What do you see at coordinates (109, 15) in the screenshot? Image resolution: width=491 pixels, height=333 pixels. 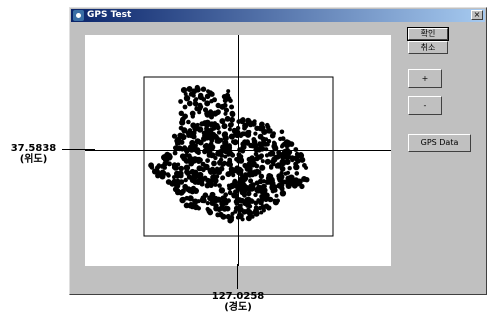 I see `window-title: GPS Test` at bounding box center [109, 15].